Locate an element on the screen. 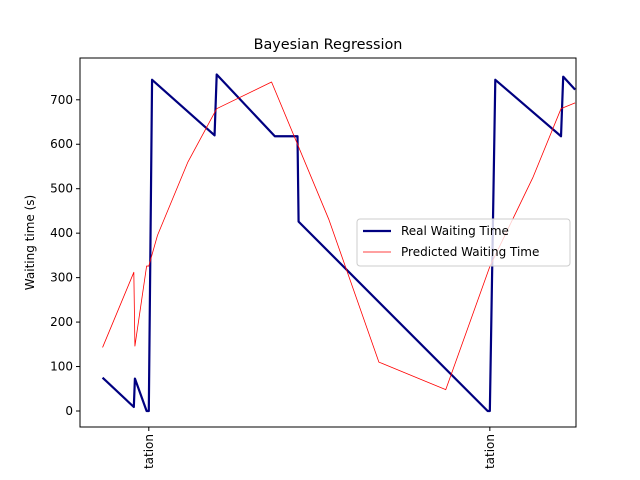  y-tick-label: 600 is located at coordinates (61, 144).